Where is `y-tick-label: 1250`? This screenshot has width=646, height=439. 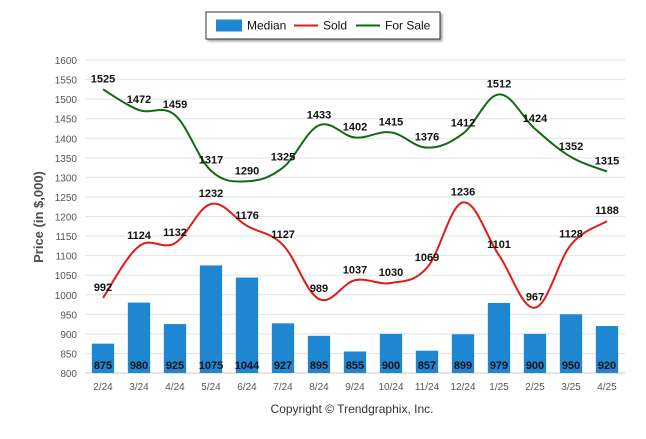
y-tick-label: 1250 is located at coordinates (66, 198).